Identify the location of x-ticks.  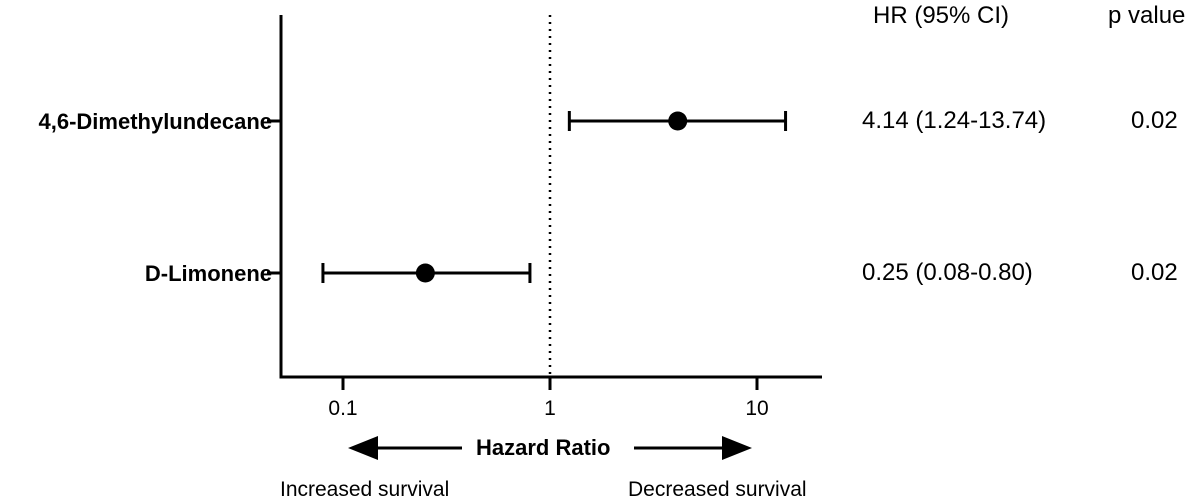
(550, 383).